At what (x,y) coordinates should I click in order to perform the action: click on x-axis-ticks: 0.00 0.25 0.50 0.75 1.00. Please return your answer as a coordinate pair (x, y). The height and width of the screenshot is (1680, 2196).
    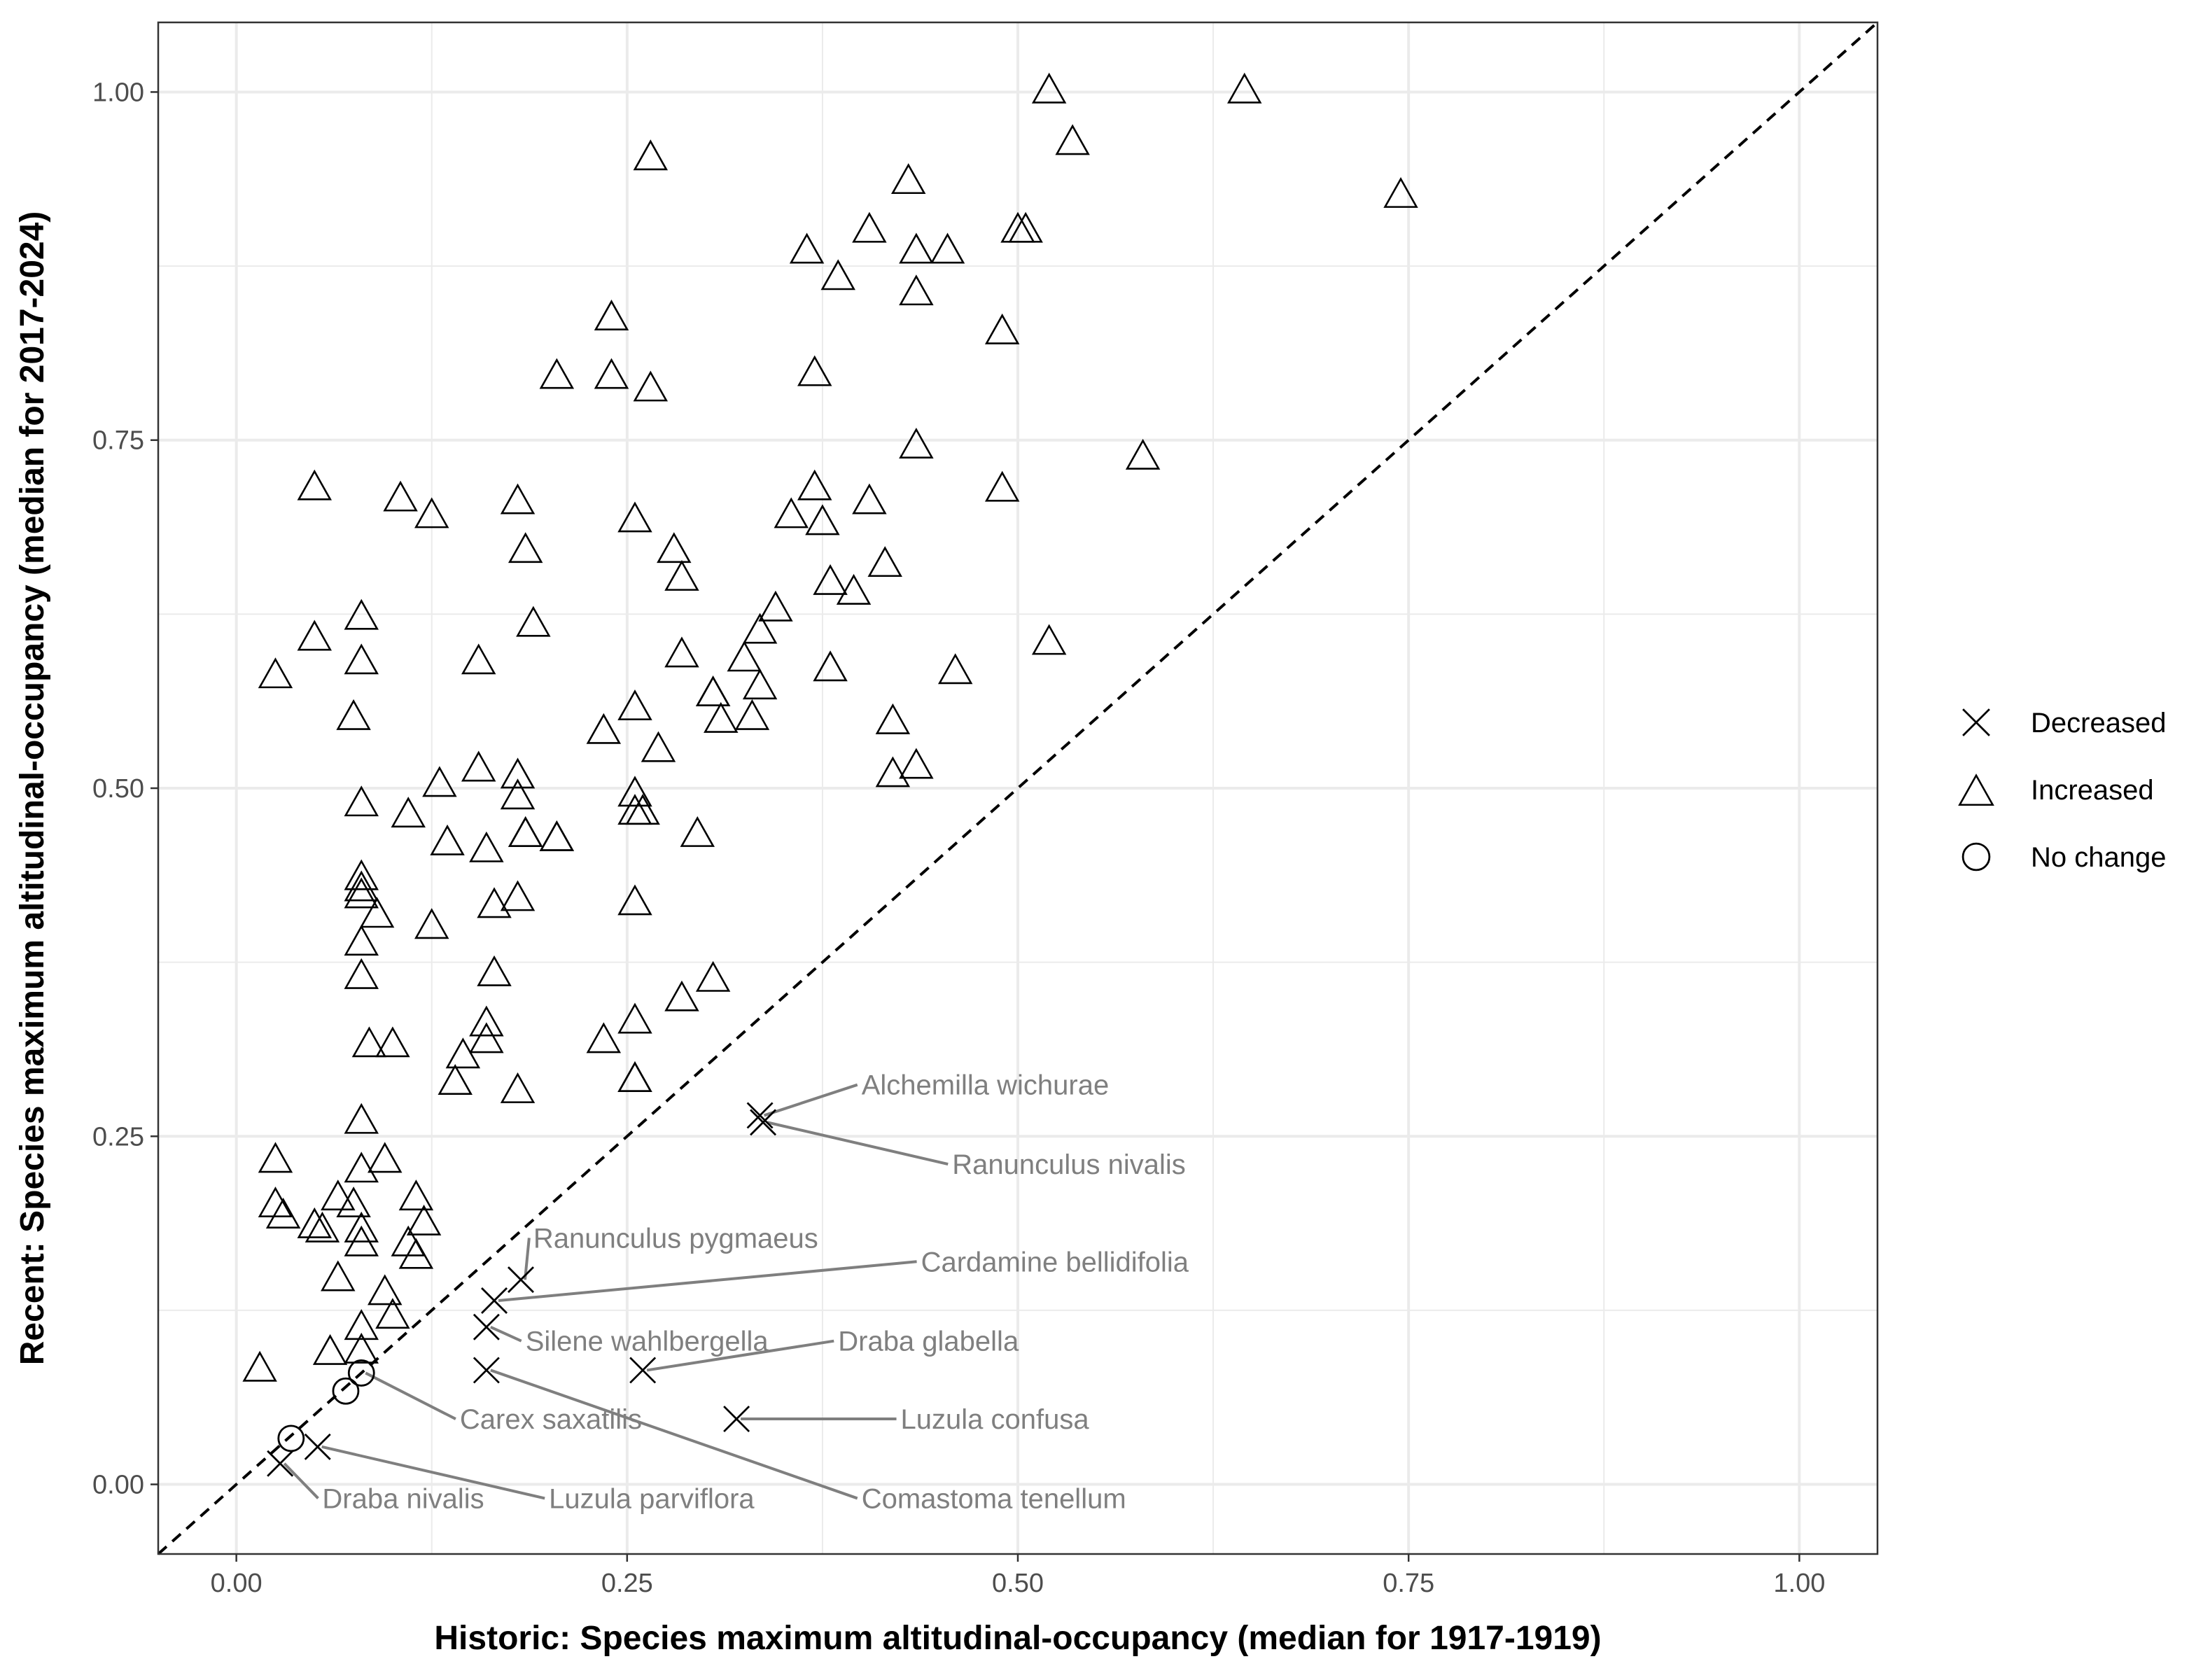
    Looking at the image, I should click on (1018, 1576).